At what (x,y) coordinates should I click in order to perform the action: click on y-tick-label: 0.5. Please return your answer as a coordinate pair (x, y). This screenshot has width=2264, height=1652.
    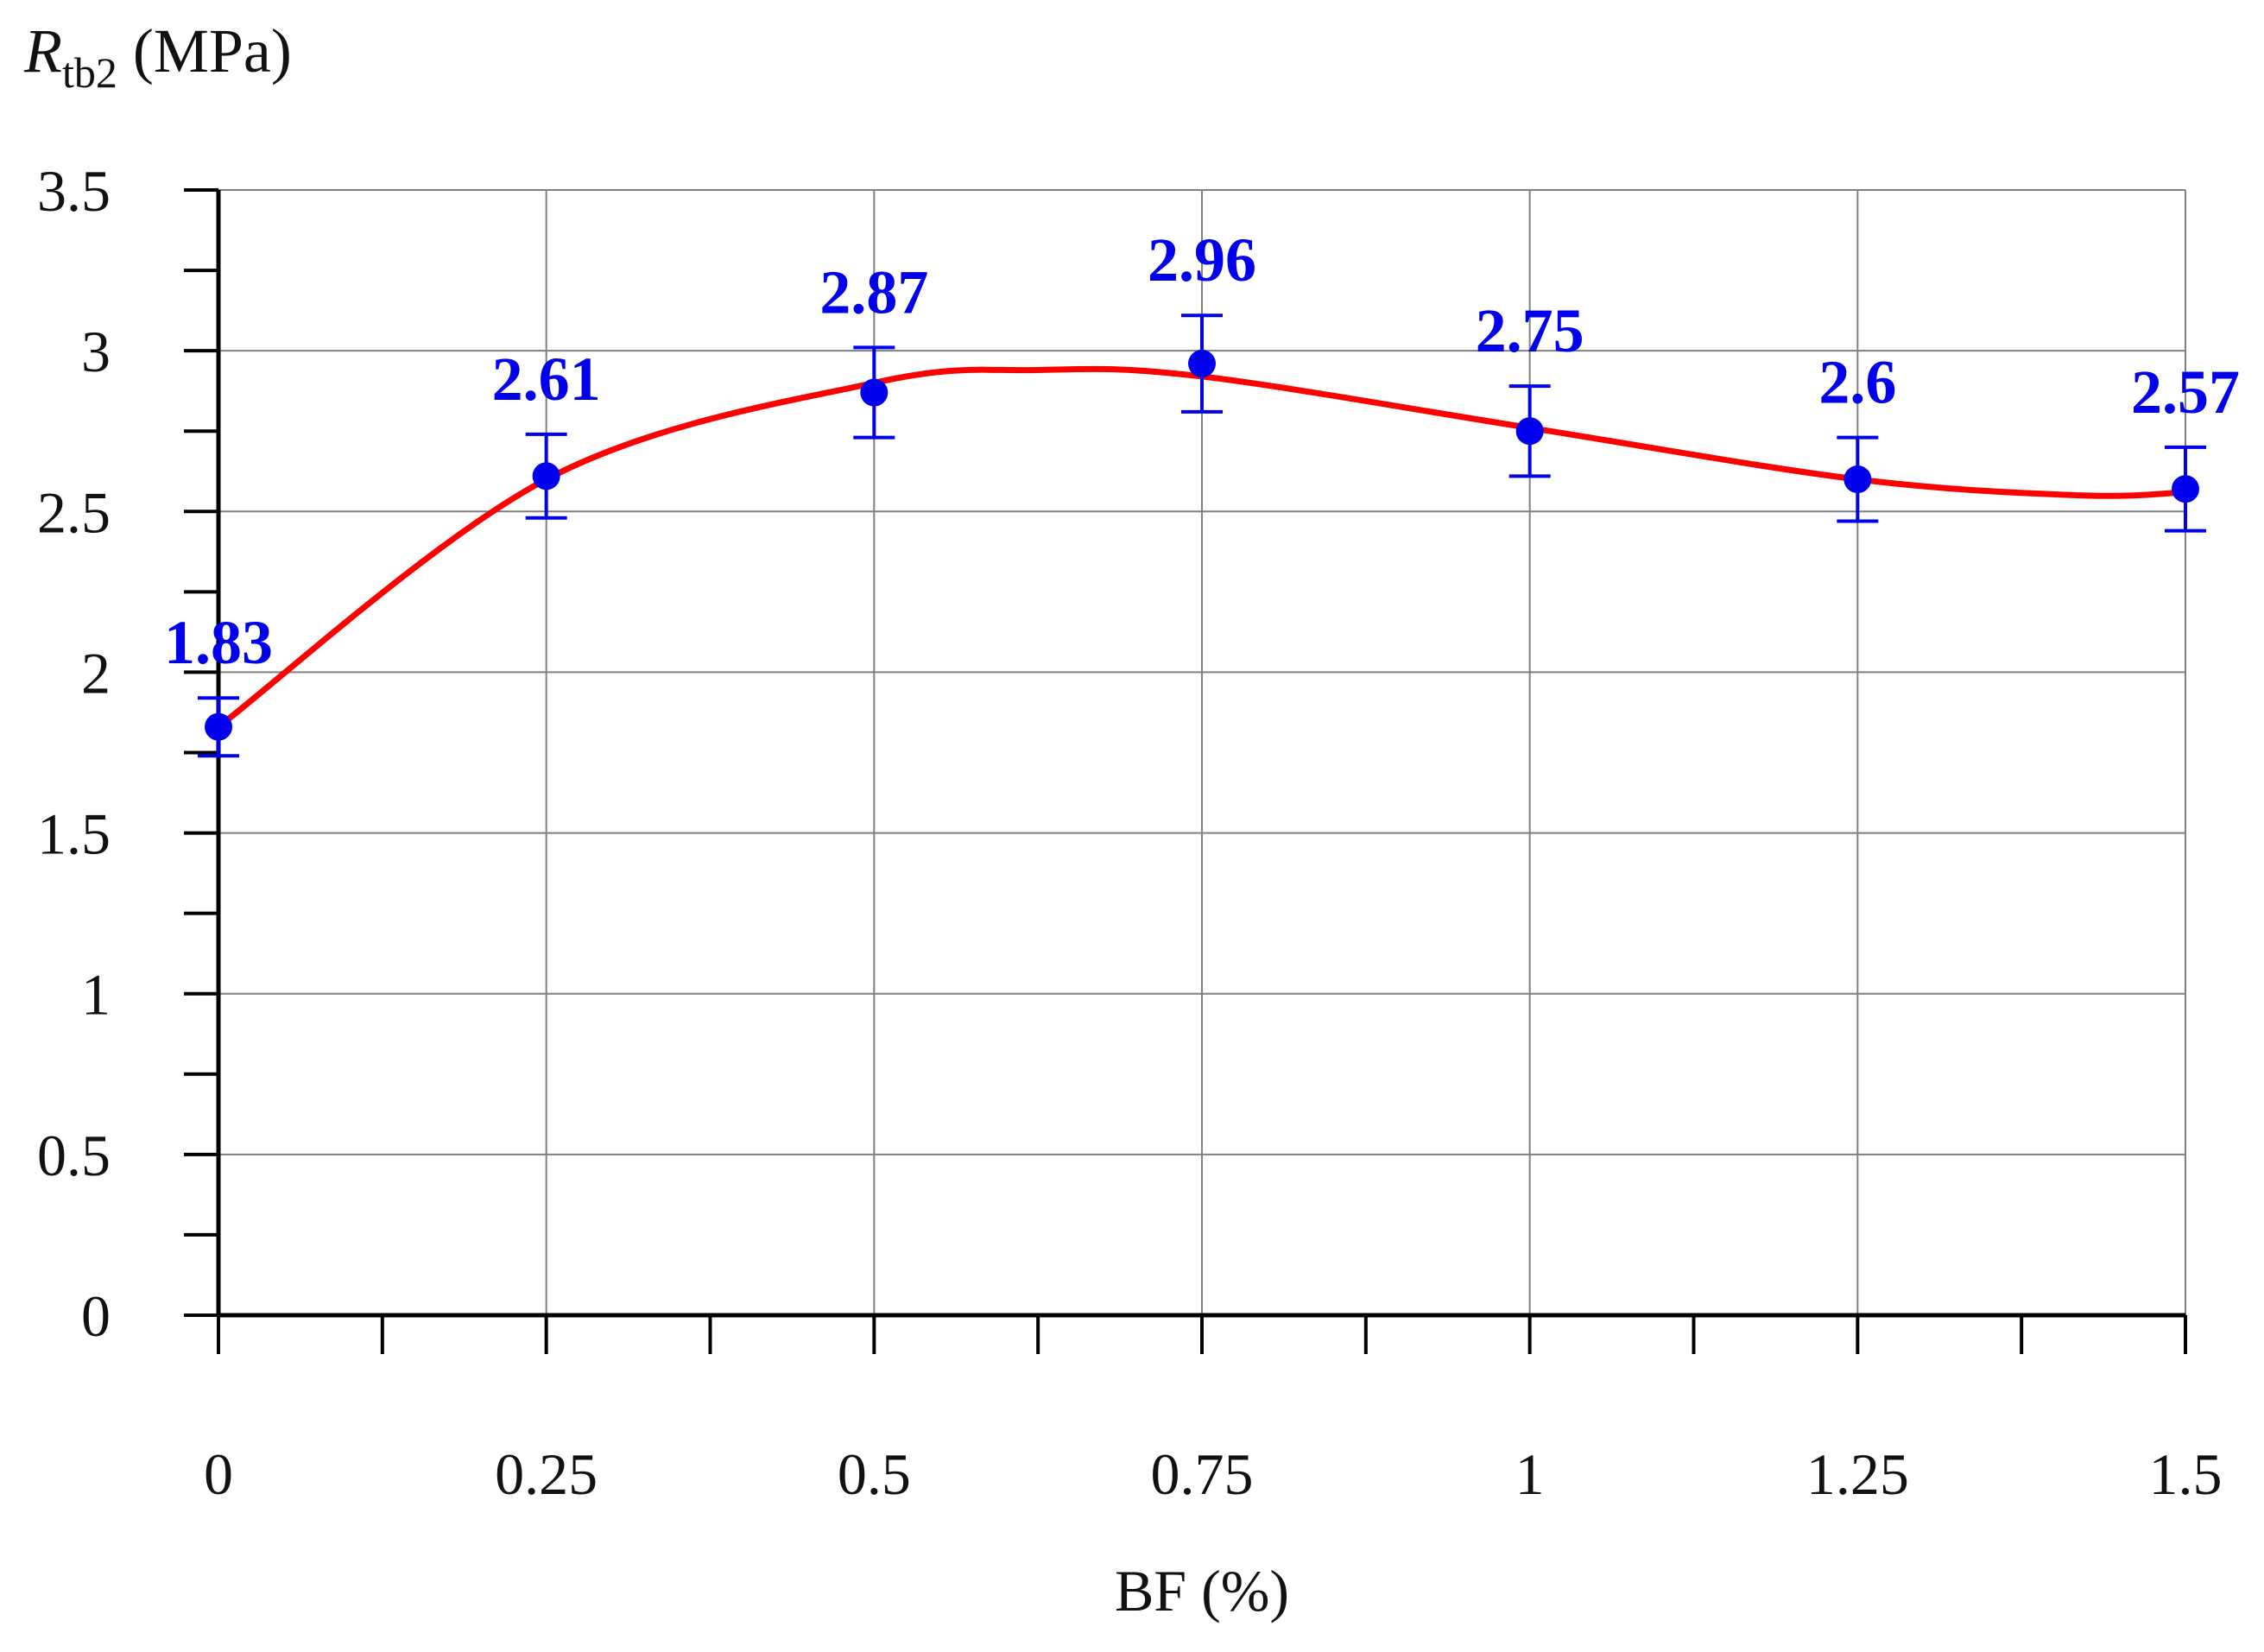
    Looking at the image, I should click on (74, 1155).